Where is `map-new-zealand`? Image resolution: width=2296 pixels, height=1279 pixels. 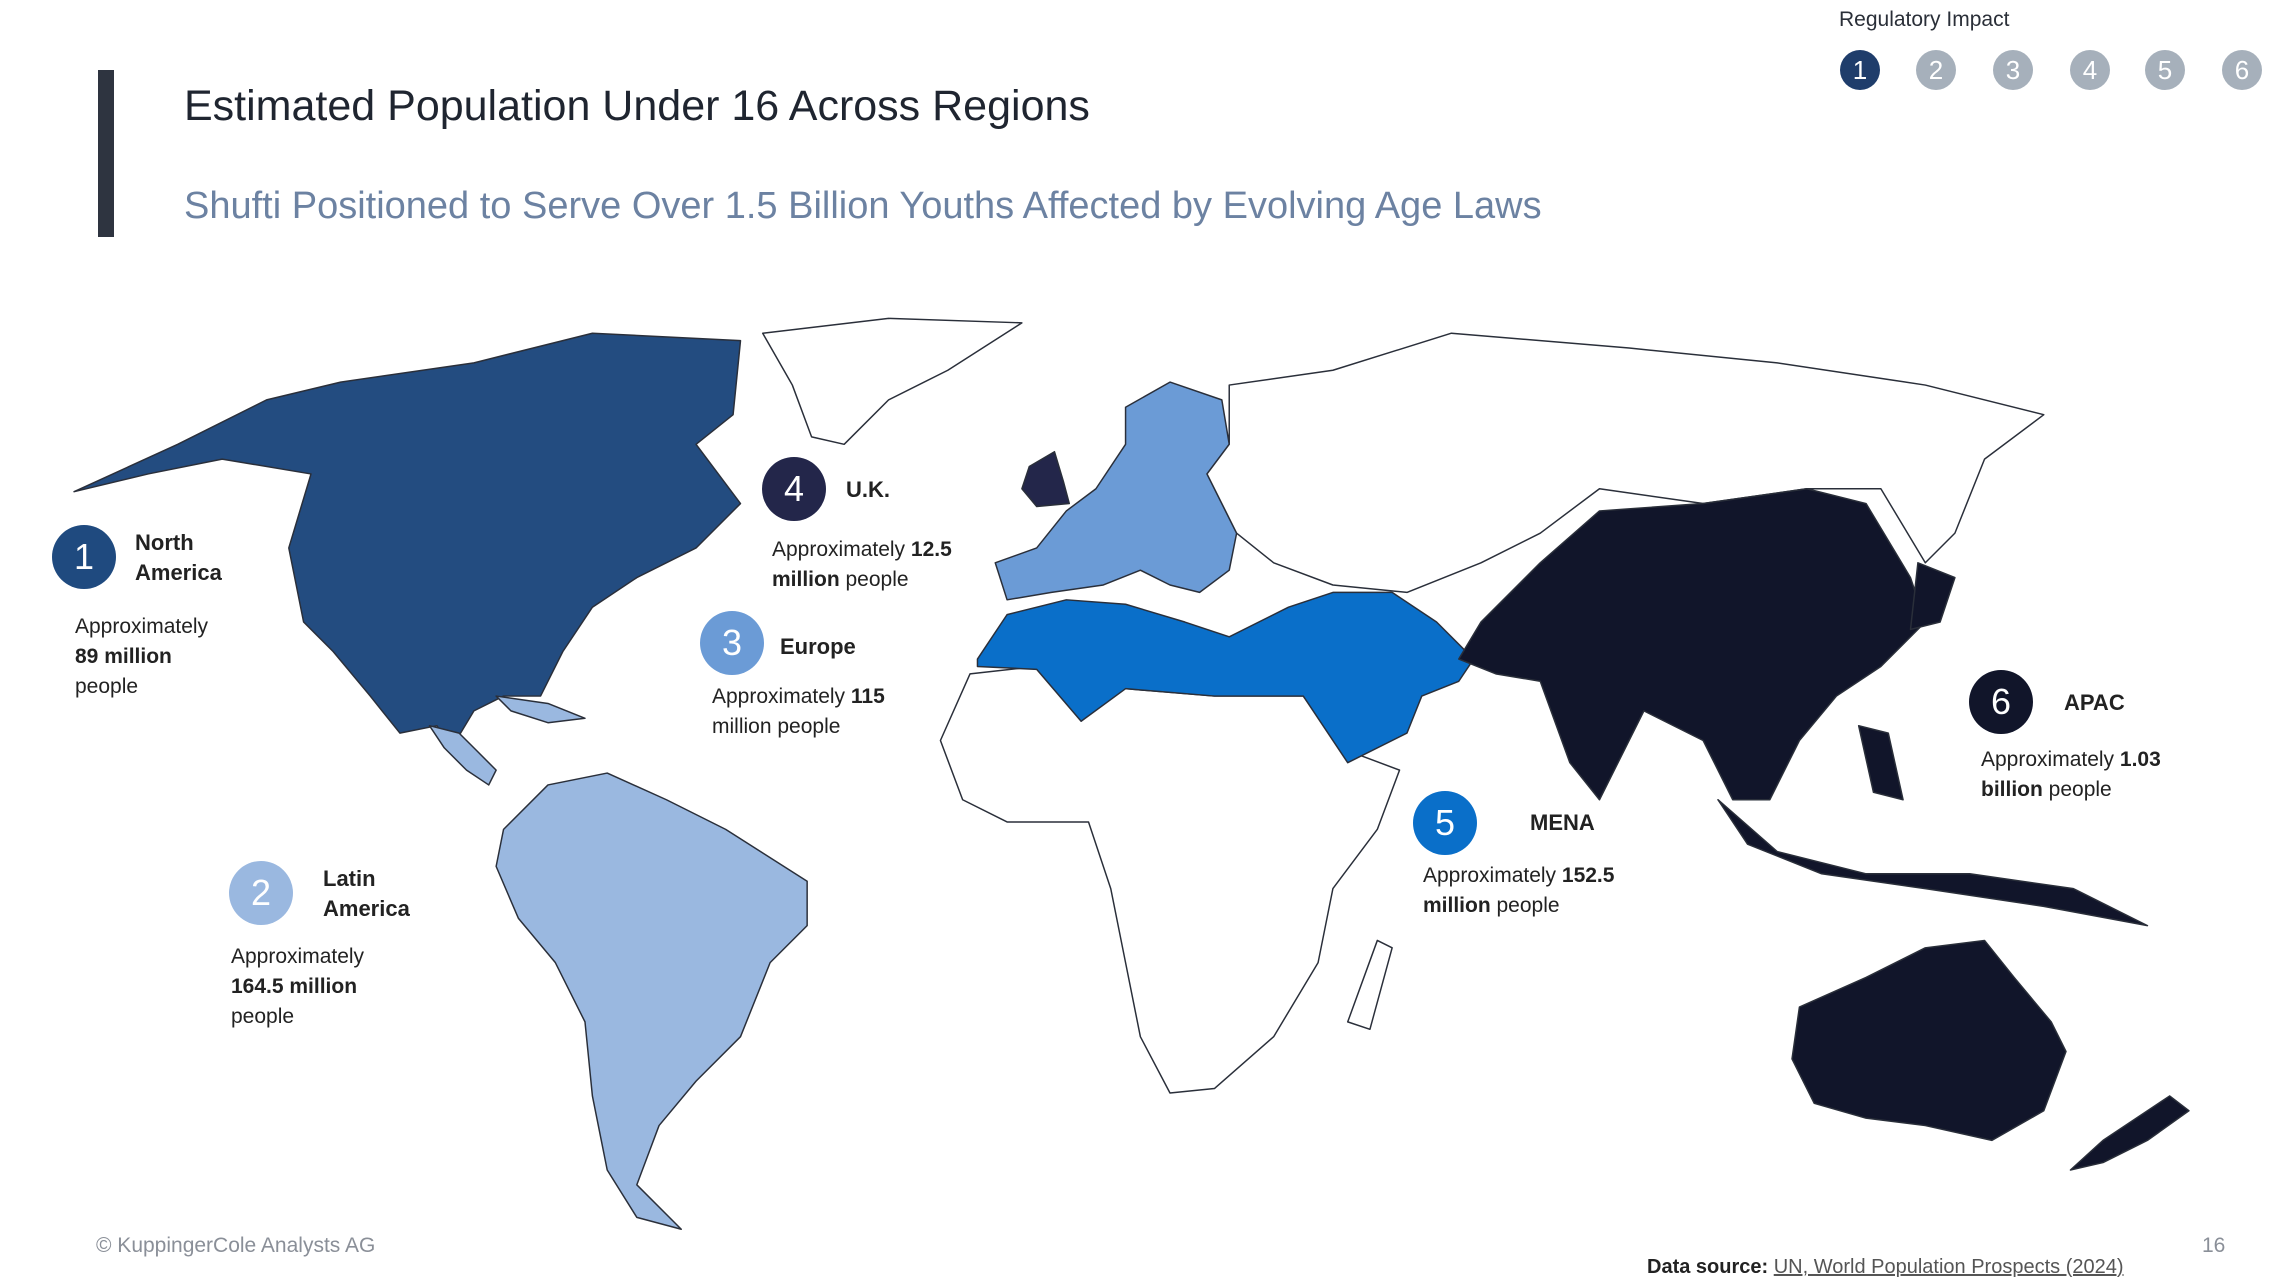 map-new-zealand is located at coordinates (2129, 1133).